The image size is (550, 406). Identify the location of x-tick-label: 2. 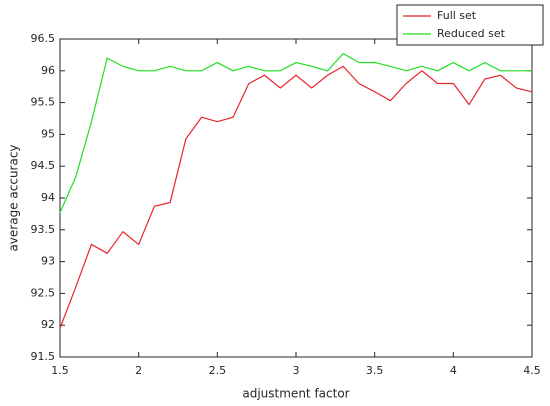
(138, 370).